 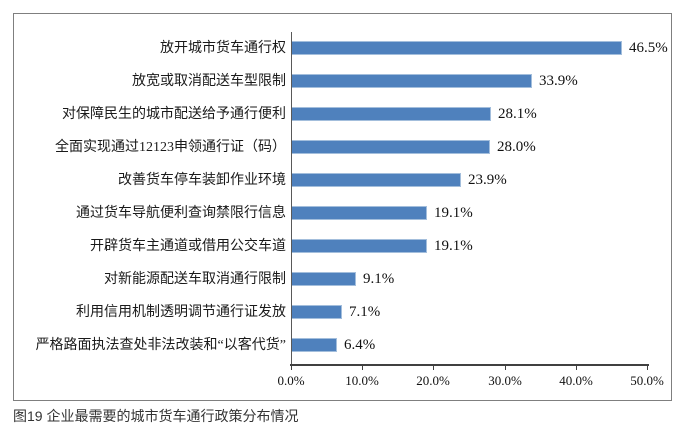 What do you see at coordinates (516, 147) in the screenshot?
I see `value-label: 28.0%` at bounding box center [516, 147].